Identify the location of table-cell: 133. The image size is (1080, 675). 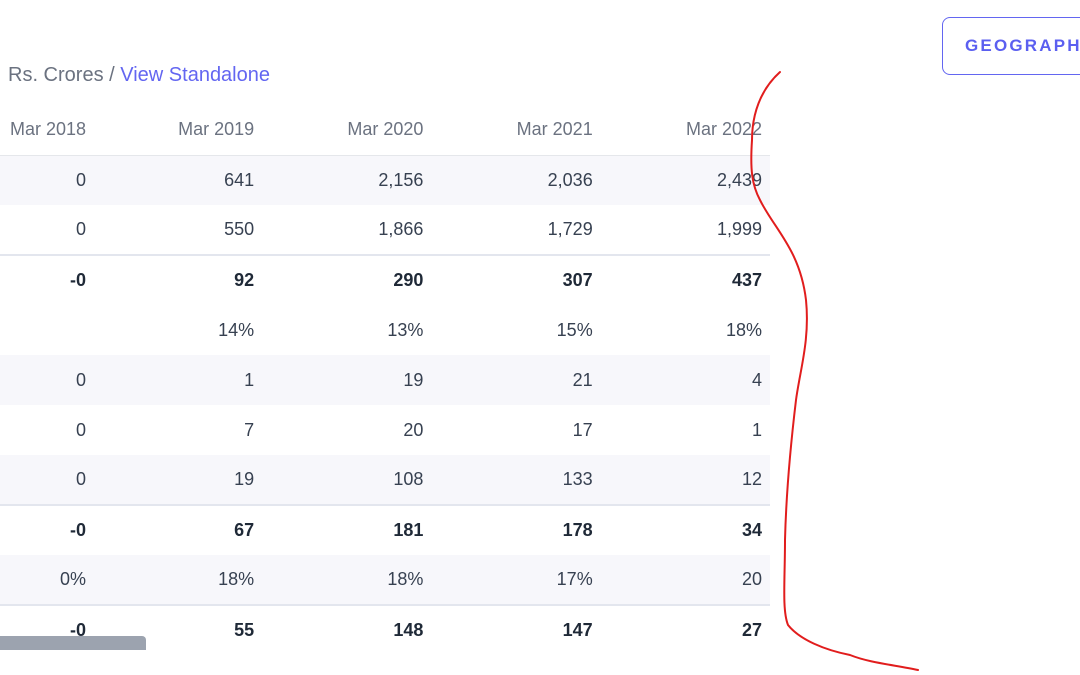
(516, 480).